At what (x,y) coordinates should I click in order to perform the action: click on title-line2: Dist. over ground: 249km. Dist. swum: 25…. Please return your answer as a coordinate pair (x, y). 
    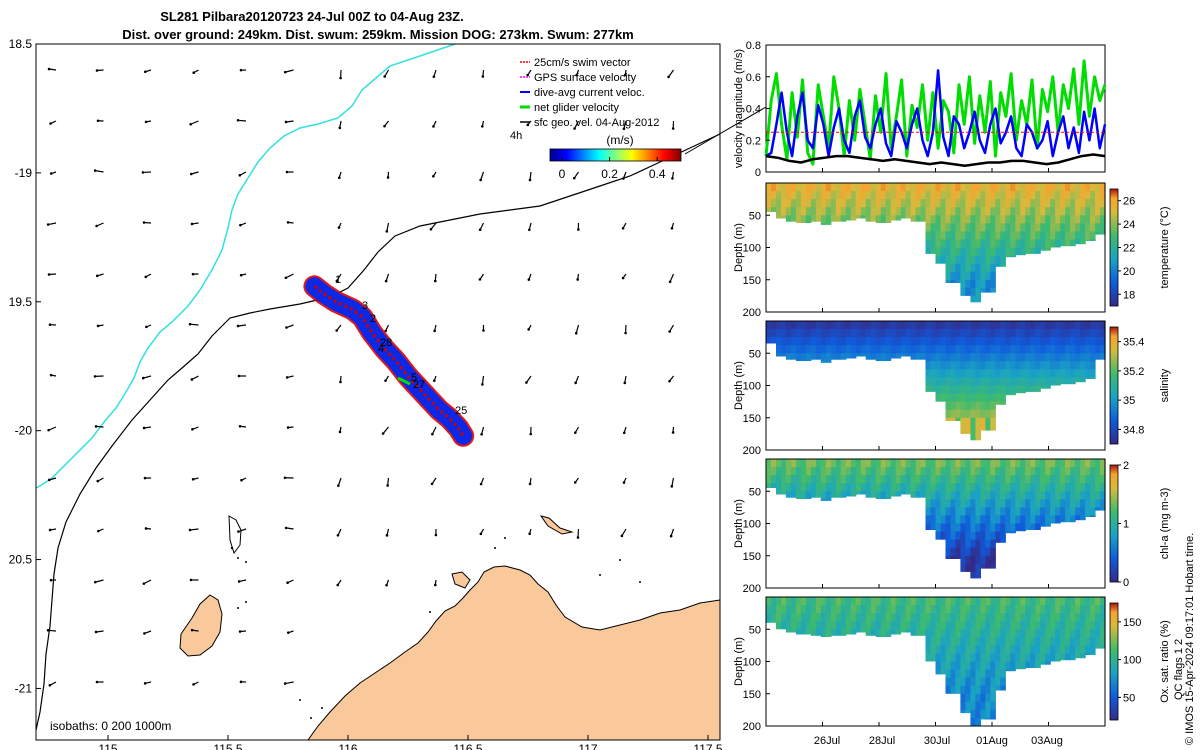
    Looking at the image, I should click on (378, 34).